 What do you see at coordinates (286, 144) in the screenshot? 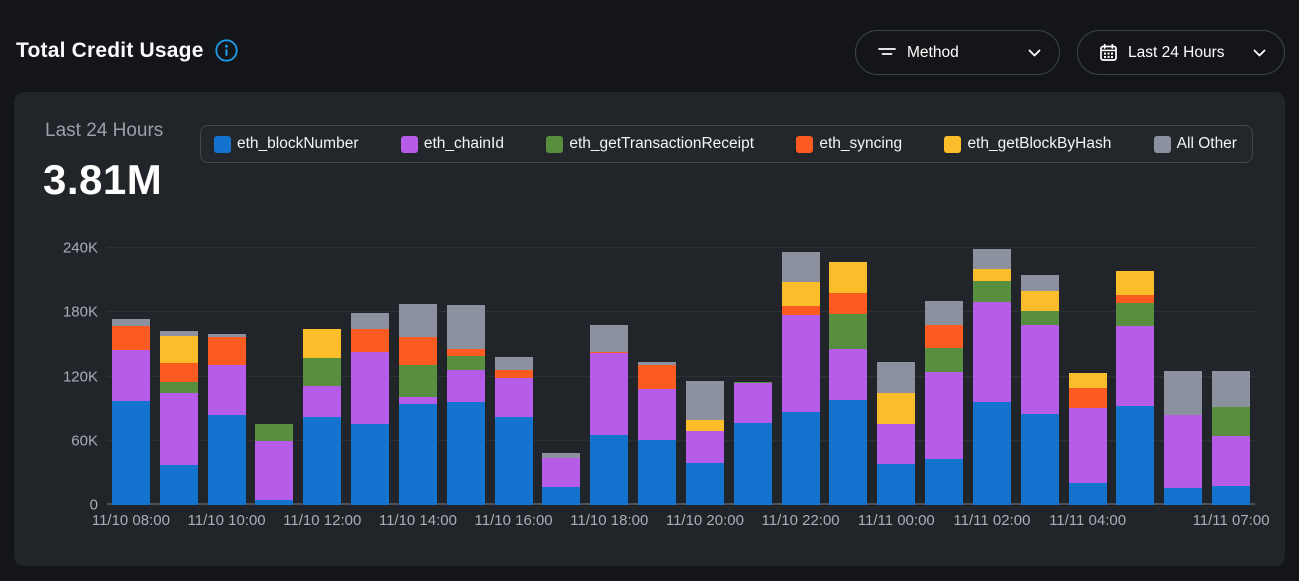
I see `legend-item: eth_blockNumber` at bounding box center [286, 144].